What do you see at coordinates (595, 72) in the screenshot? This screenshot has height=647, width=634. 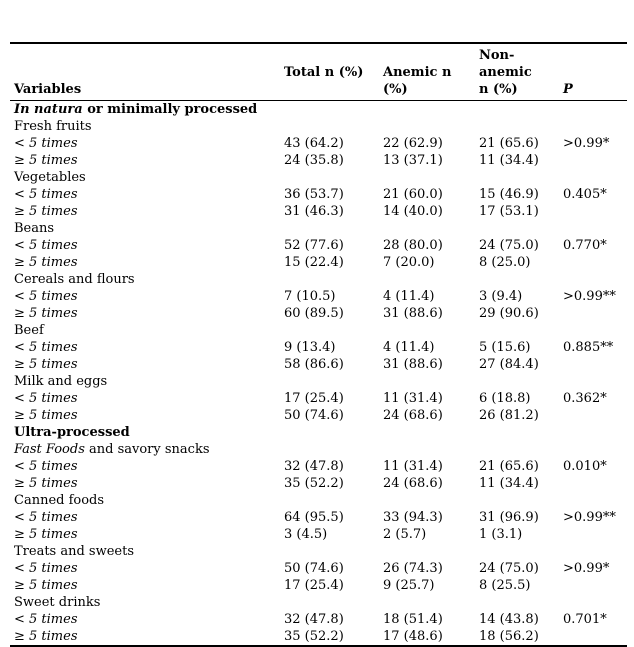 I see `column-header-p-value: P` at bounding box center [595, 72].